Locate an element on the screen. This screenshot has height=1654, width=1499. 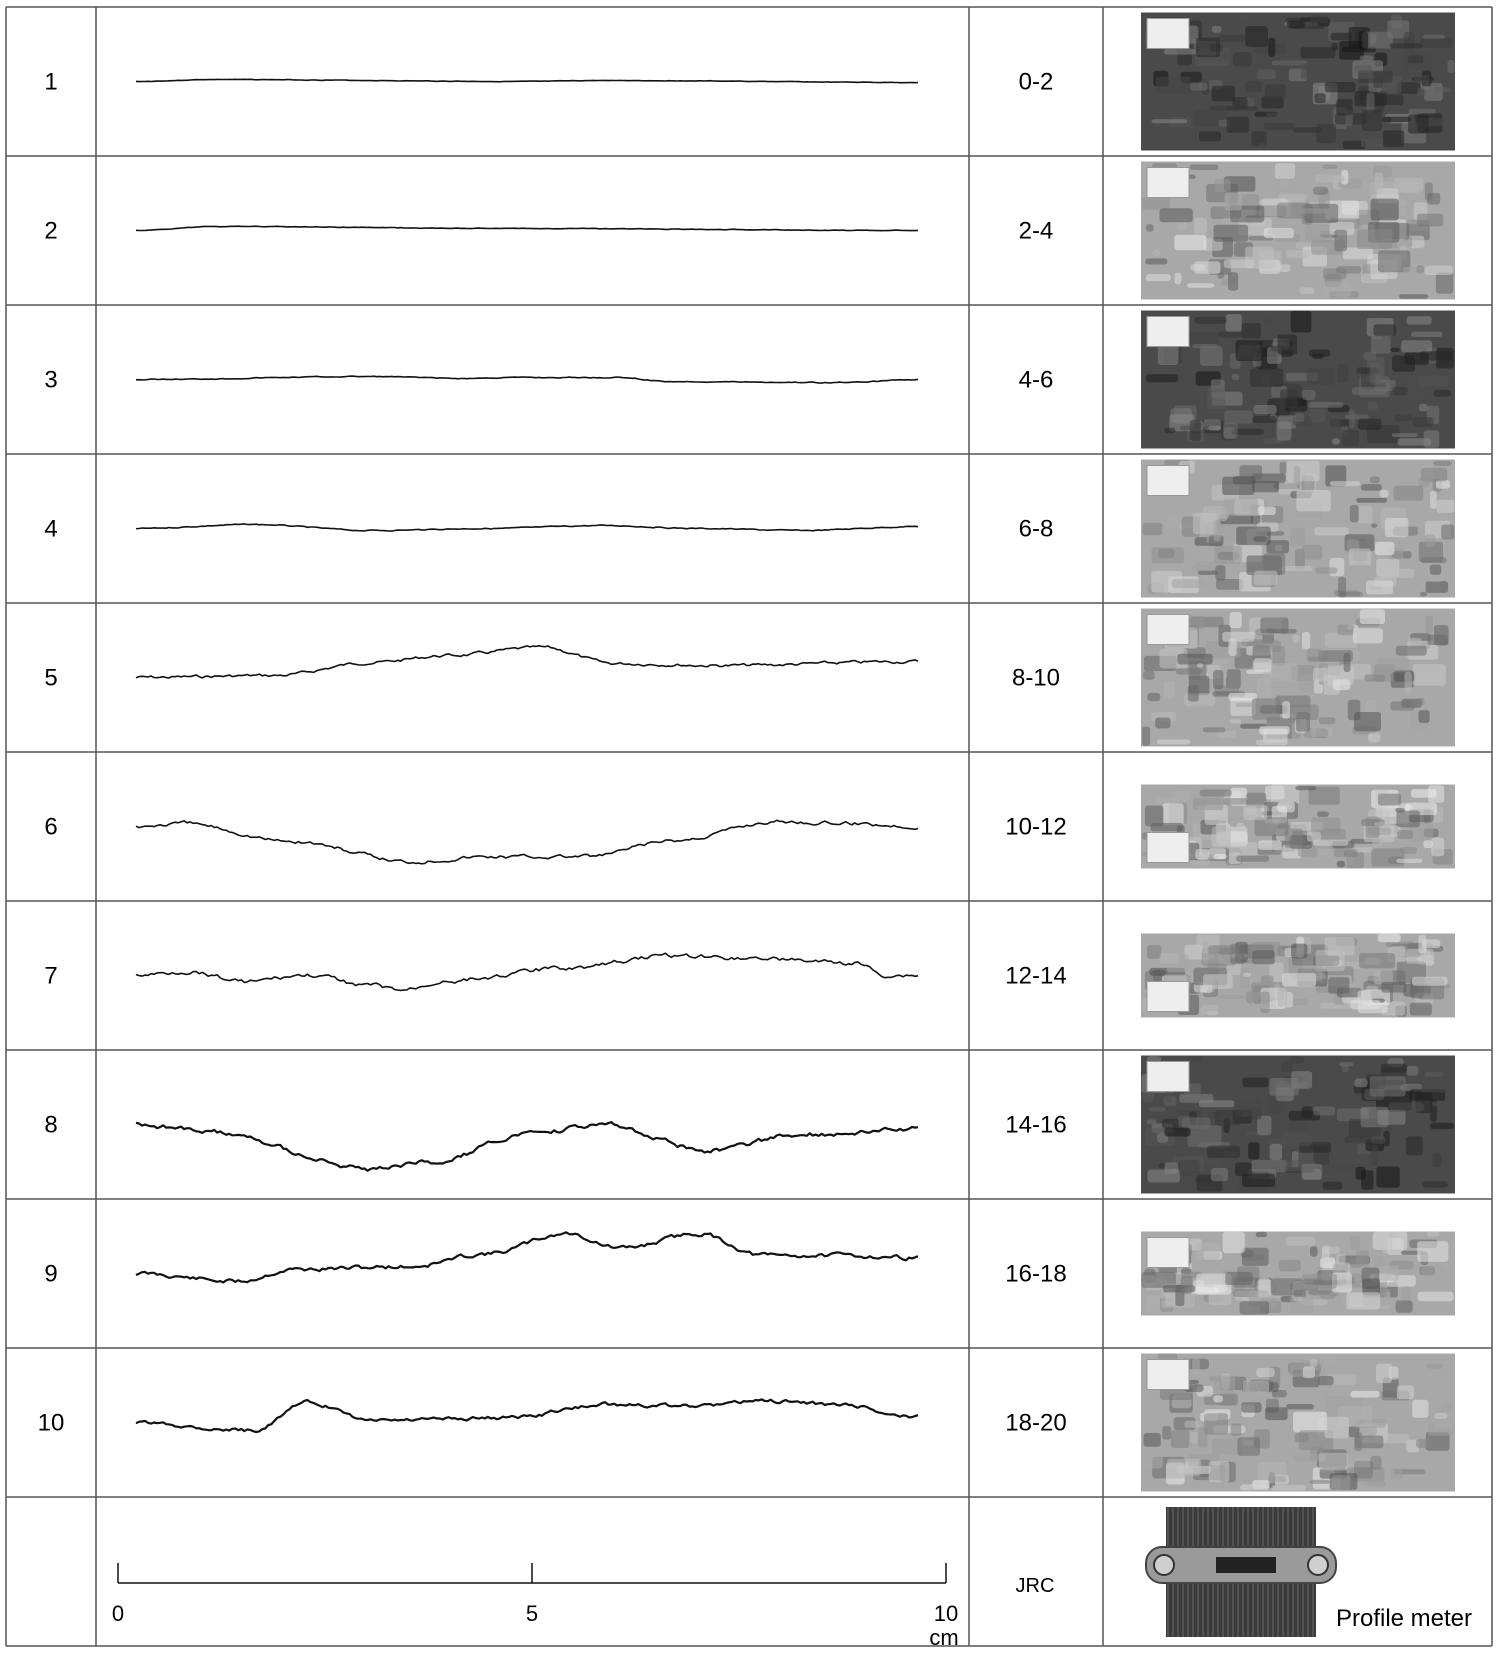
table-row: 1 0-2 is located at coordinates (749, 81).